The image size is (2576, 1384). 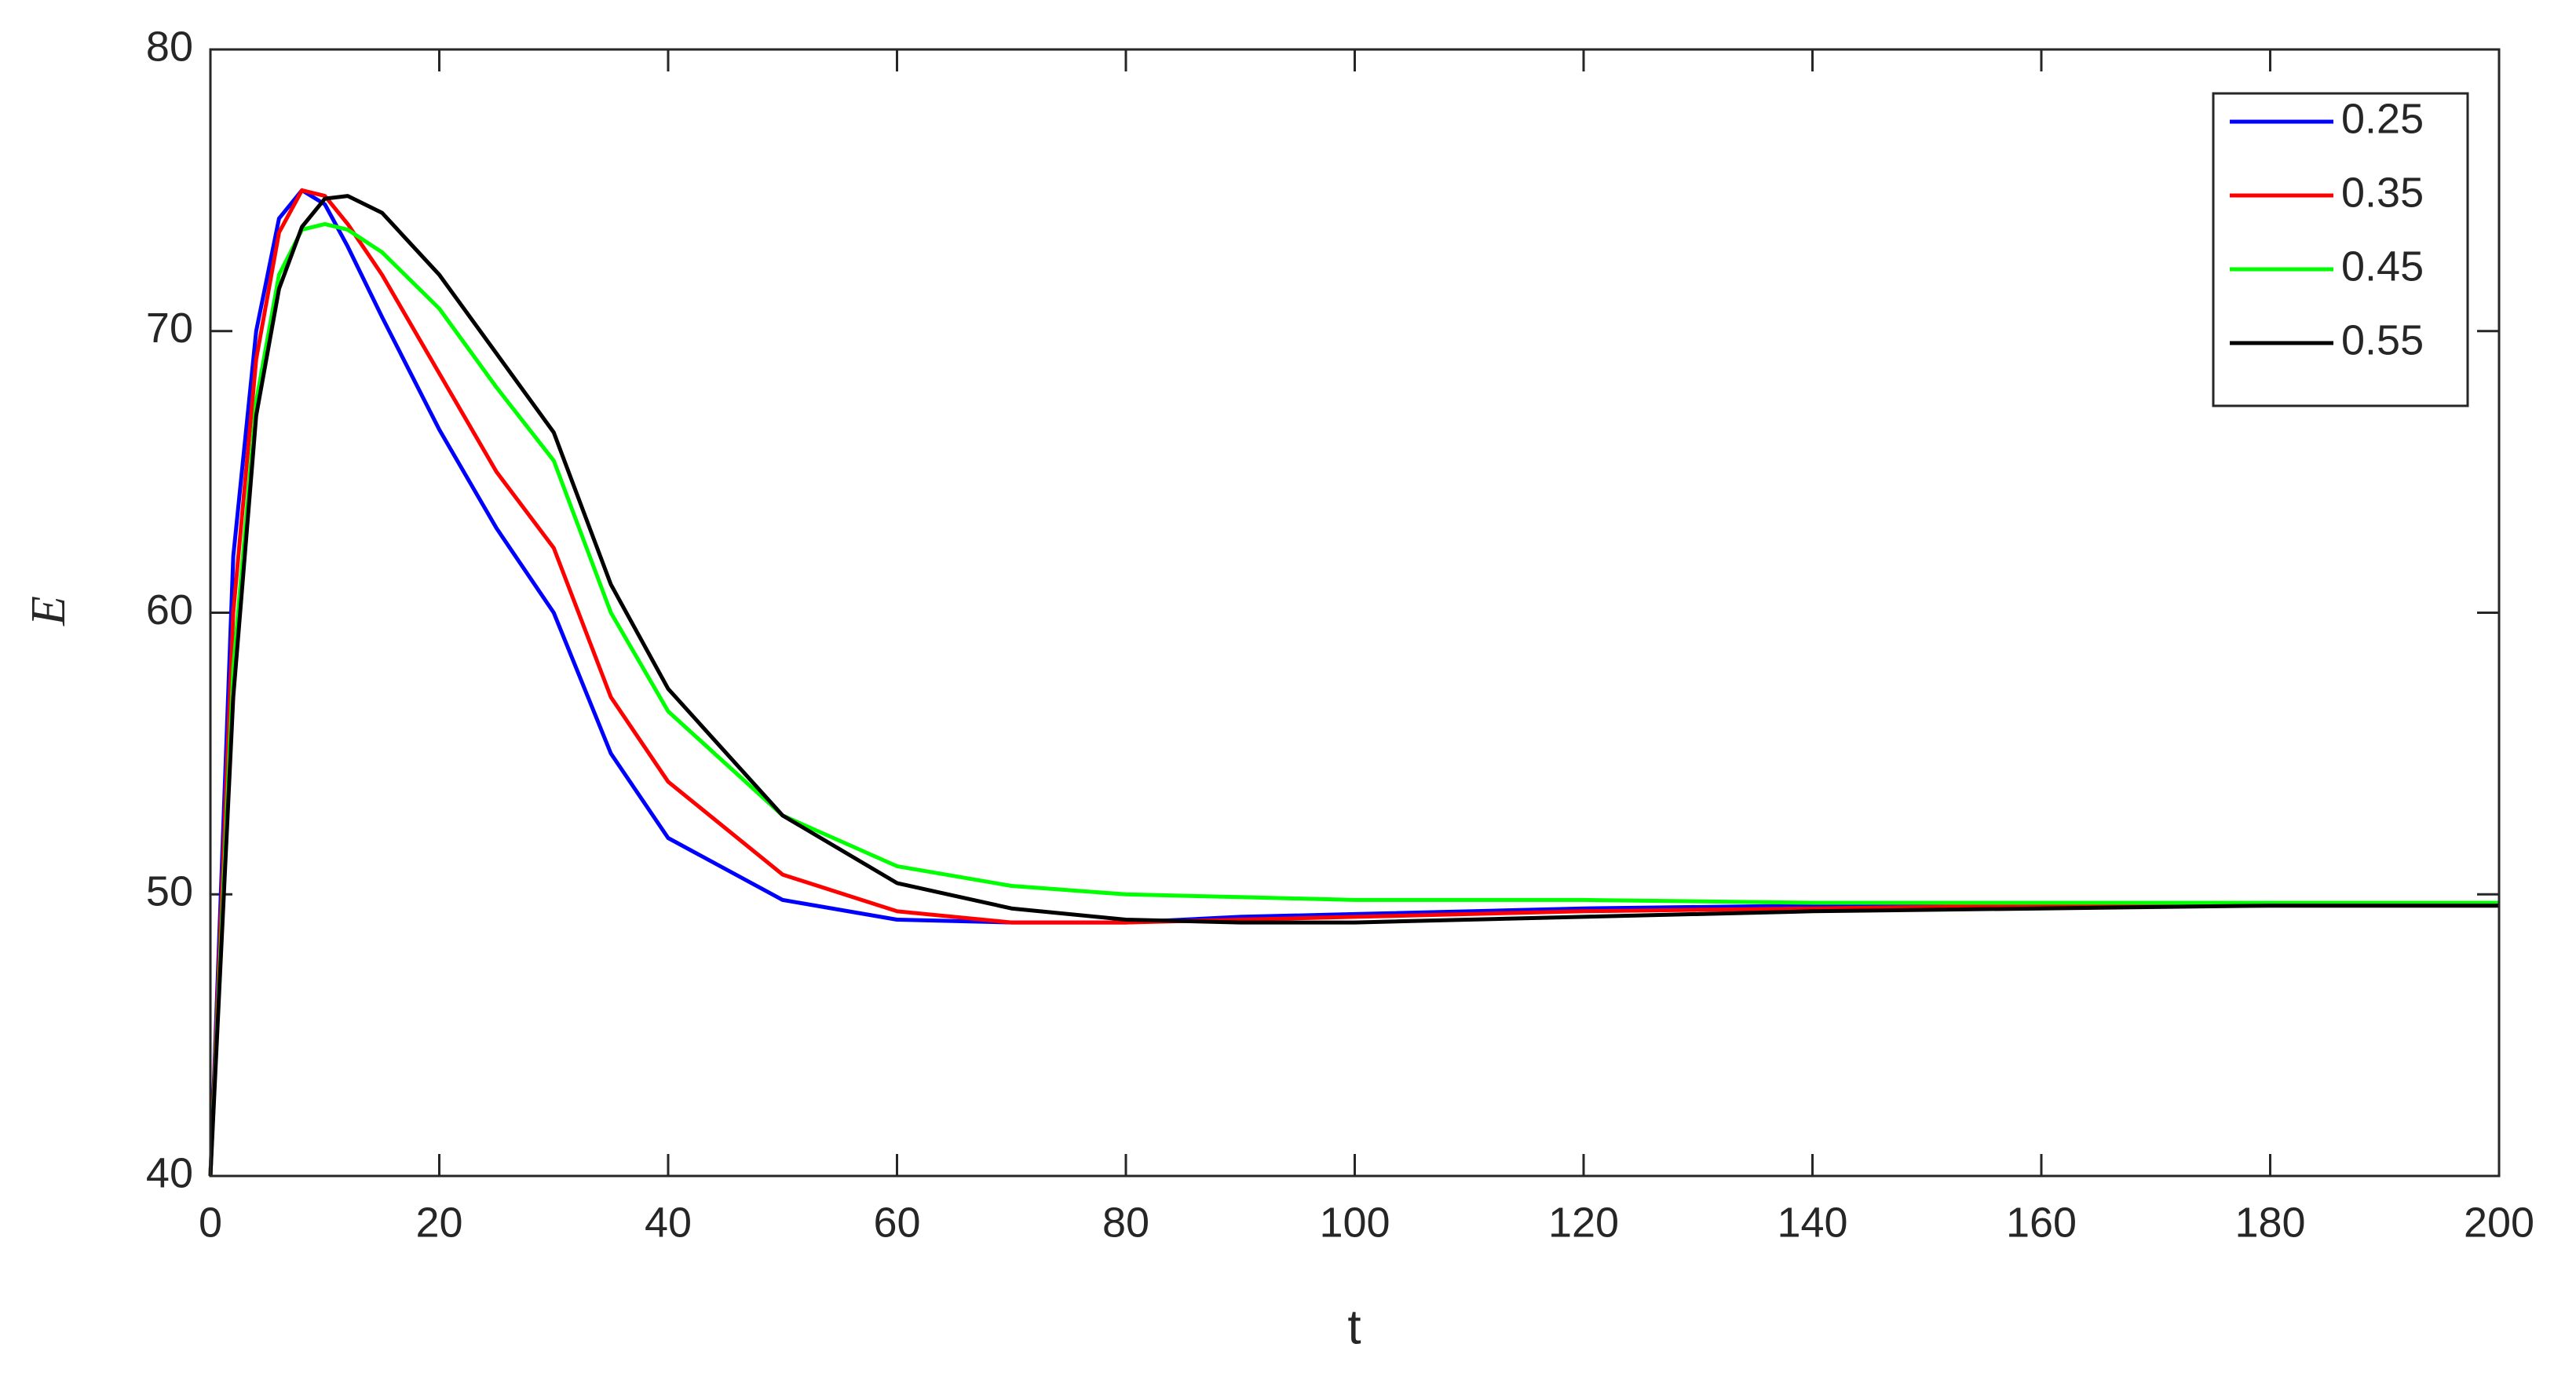 I want to click on x-tick-label: 180, so click(x=2269, y=1222).